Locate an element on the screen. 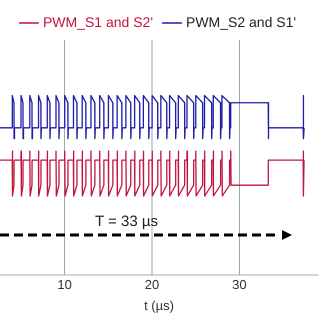 Image resolution: width=320 pixels, height=320 pixels. legend-label: PWM_S1 and S2' is located at coordinates (98, 22).